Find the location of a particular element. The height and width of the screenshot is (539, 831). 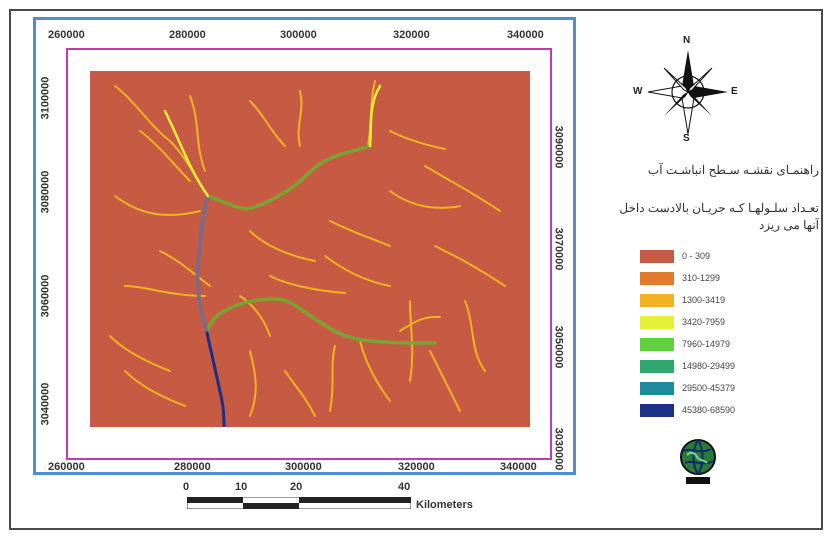

y-tick-left: 3080000 is located at coordinates (45, 192).